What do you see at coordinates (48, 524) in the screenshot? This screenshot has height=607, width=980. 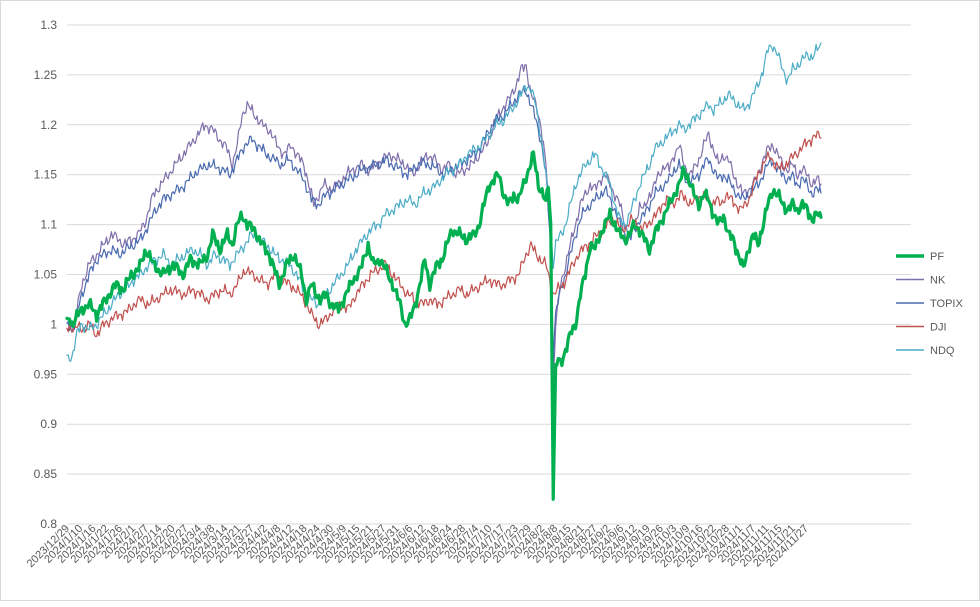 I see `y-tick-label: 0.8` at bounding box center [48, 524].